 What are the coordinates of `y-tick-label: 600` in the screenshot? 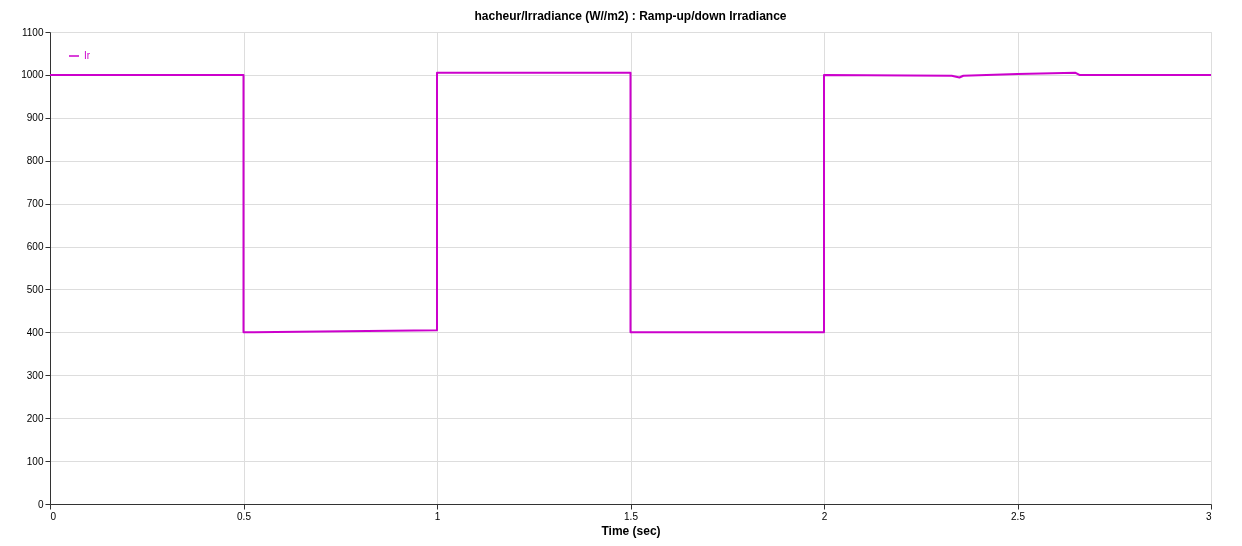 It's located at (35, 247).